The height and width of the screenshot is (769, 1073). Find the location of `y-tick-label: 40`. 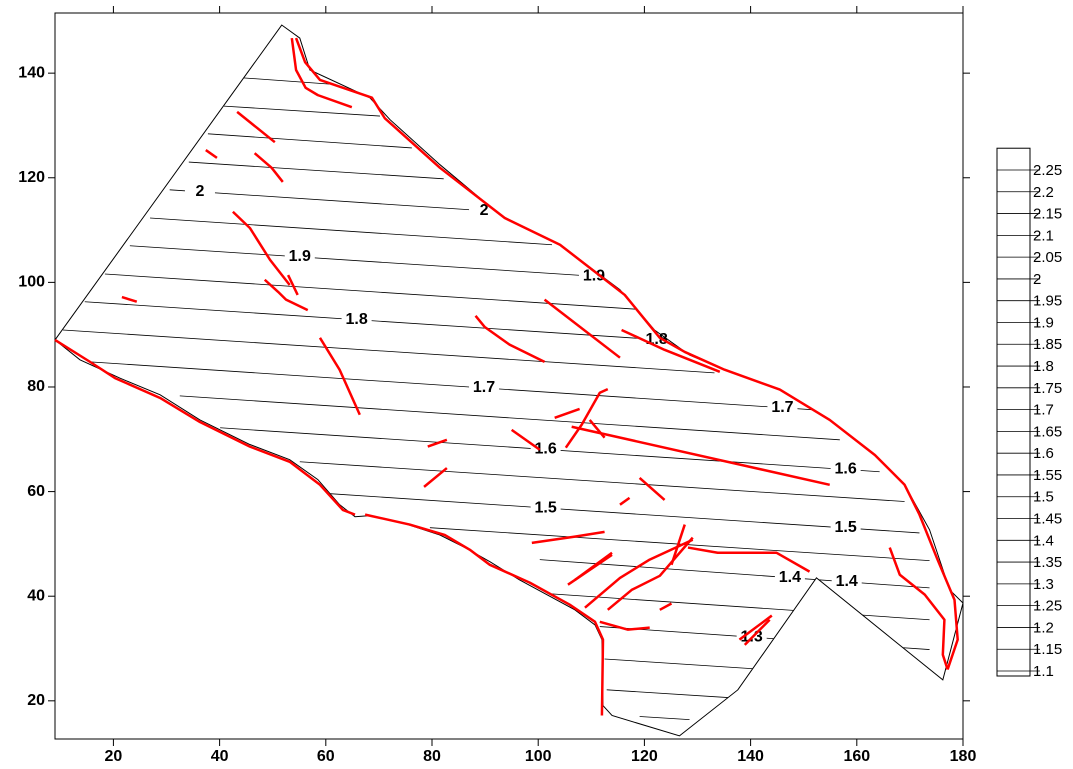

y-tick-label: 40 is located at coordinates (36, 595).